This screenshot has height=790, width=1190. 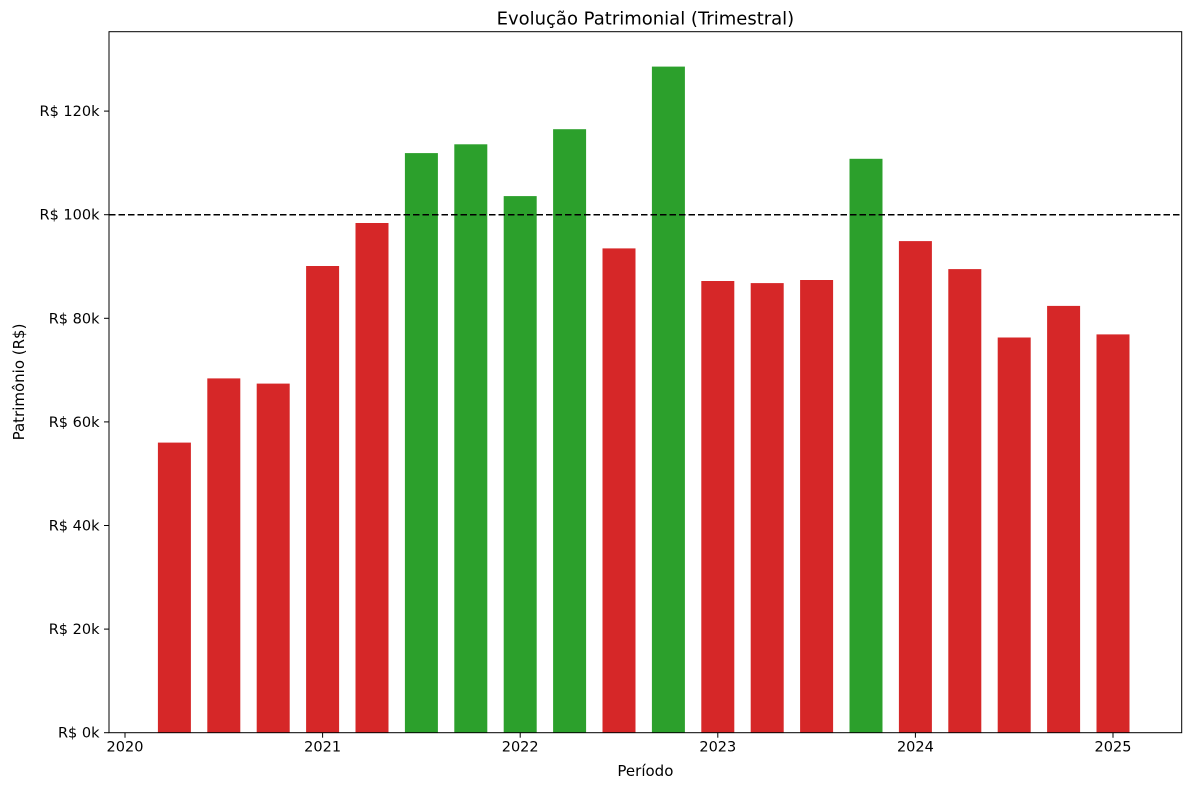 What do you see at coordinates (74, 527) in the screenshot?
I see `y-tick-label-40k: R$ 40k` at bounding box center [74, 527].